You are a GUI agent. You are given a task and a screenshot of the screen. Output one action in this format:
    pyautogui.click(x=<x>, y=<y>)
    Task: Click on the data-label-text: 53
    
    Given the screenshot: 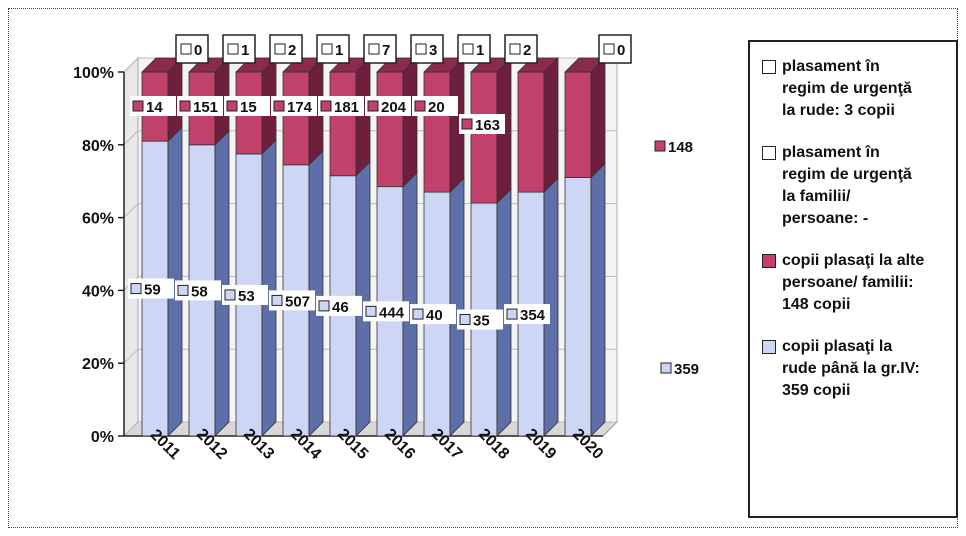 What is the action you would take?
    pyautogui.click(x=246, y=296)
    